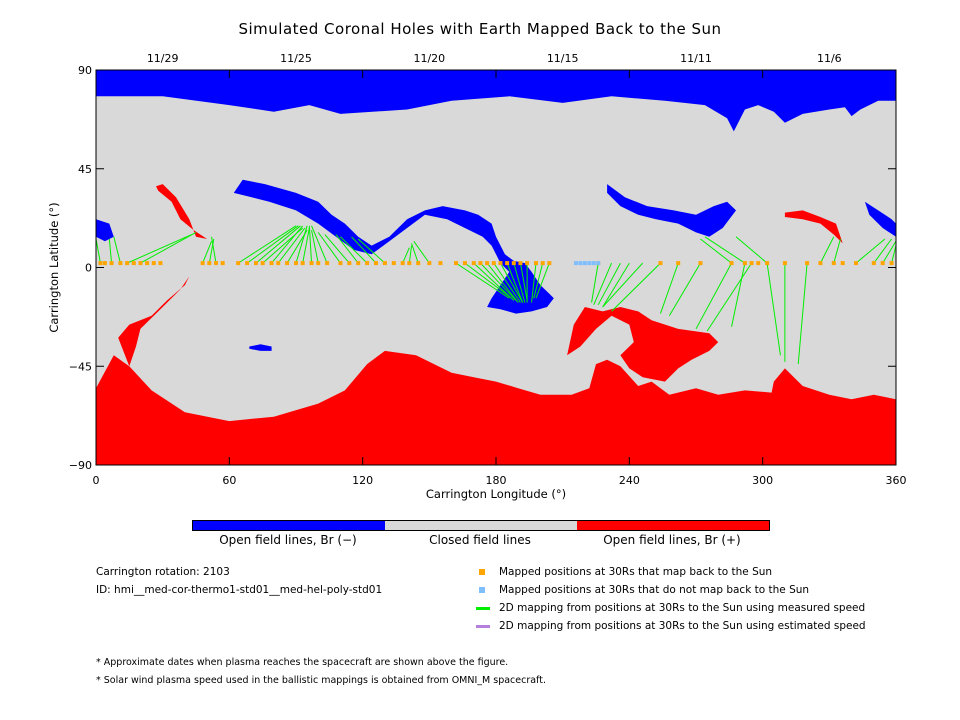 The height and width of the screenshot is (720, 960). What do you see at coordinates (480, 540) in the screenshot?
I see `colorbar-label-closed: Closed field lines` at bounding box center [480, 540].